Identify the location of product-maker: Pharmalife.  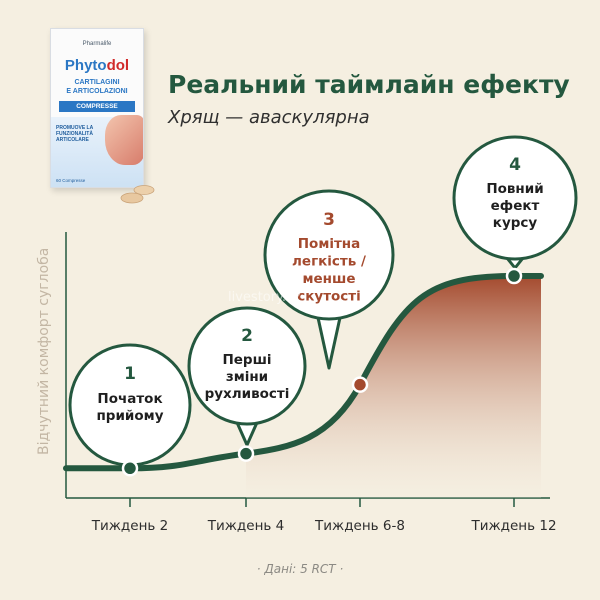
(97, 44).